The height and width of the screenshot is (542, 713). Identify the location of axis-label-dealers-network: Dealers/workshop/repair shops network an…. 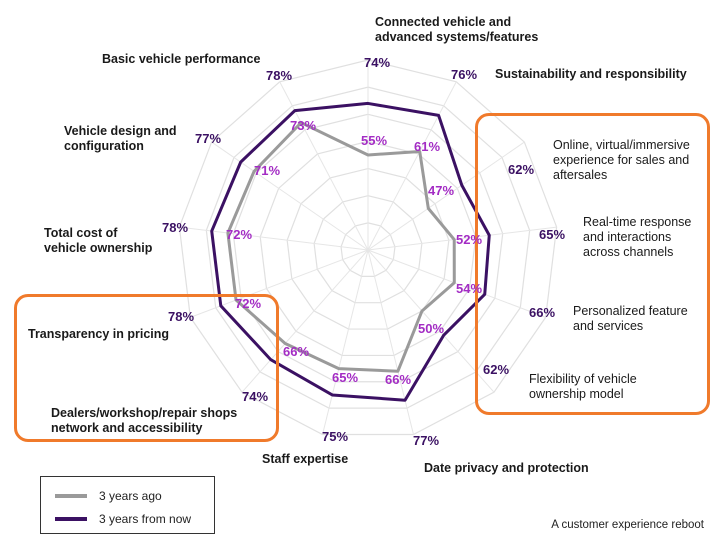
(144, 420).